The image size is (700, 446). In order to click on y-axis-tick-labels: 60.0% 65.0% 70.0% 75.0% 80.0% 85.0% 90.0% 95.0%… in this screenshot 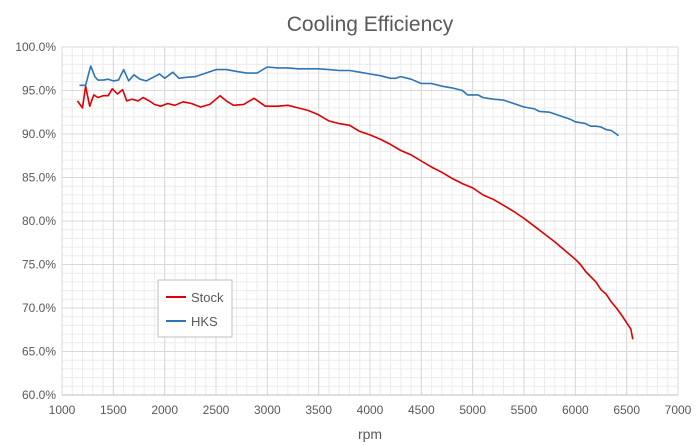, I will do `click(35, 221)`.